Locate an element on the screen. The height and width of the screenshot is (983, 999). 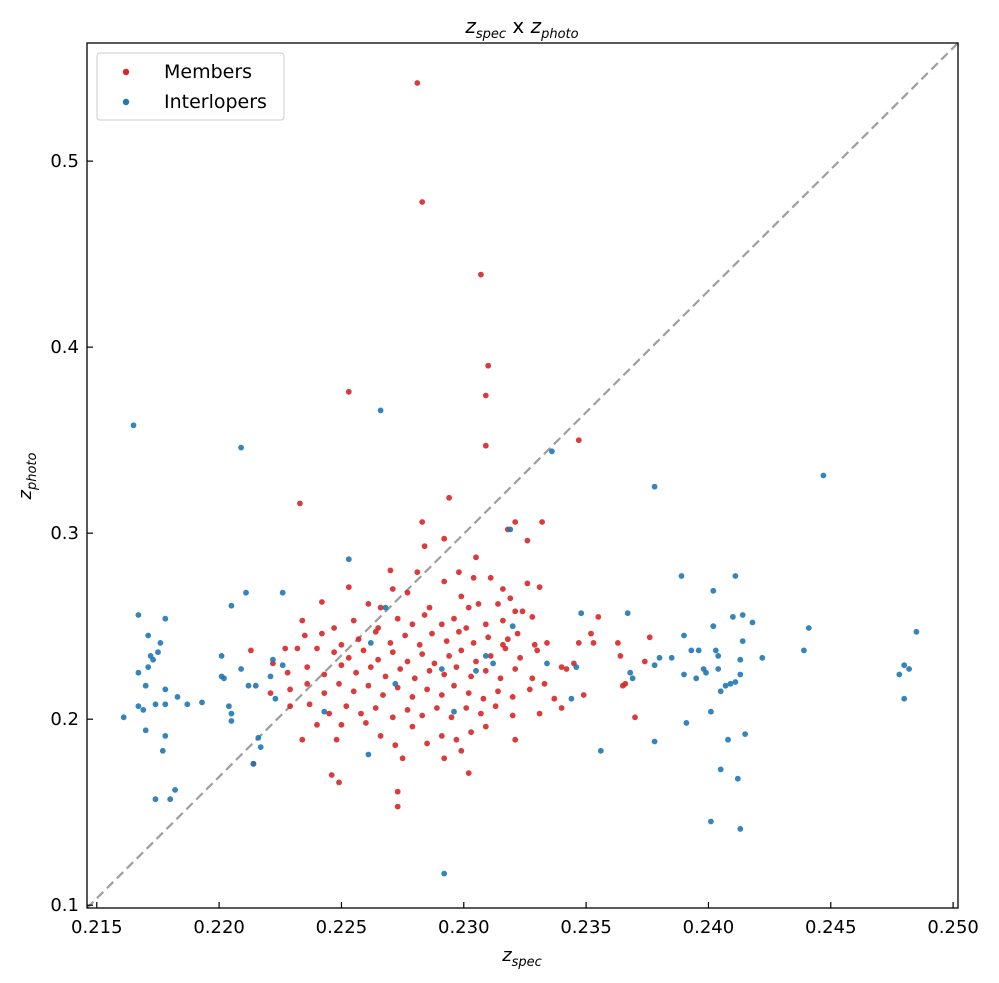
legend-marker-interlopers is located at coordinates (126, 102).